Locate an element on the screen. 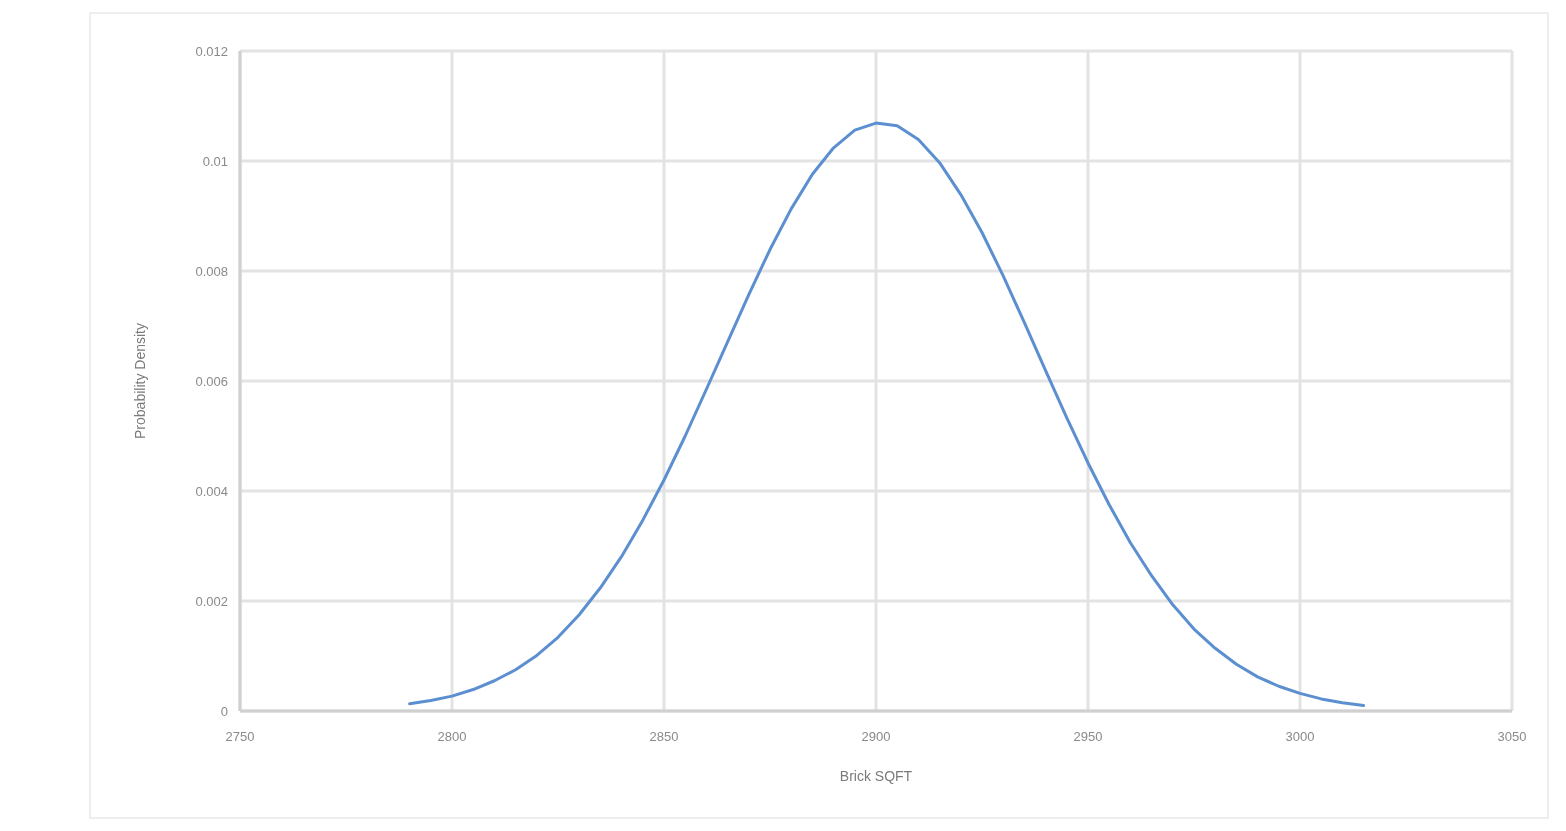  y-tick-label: 0.008 is located at coordinates (211, 271).